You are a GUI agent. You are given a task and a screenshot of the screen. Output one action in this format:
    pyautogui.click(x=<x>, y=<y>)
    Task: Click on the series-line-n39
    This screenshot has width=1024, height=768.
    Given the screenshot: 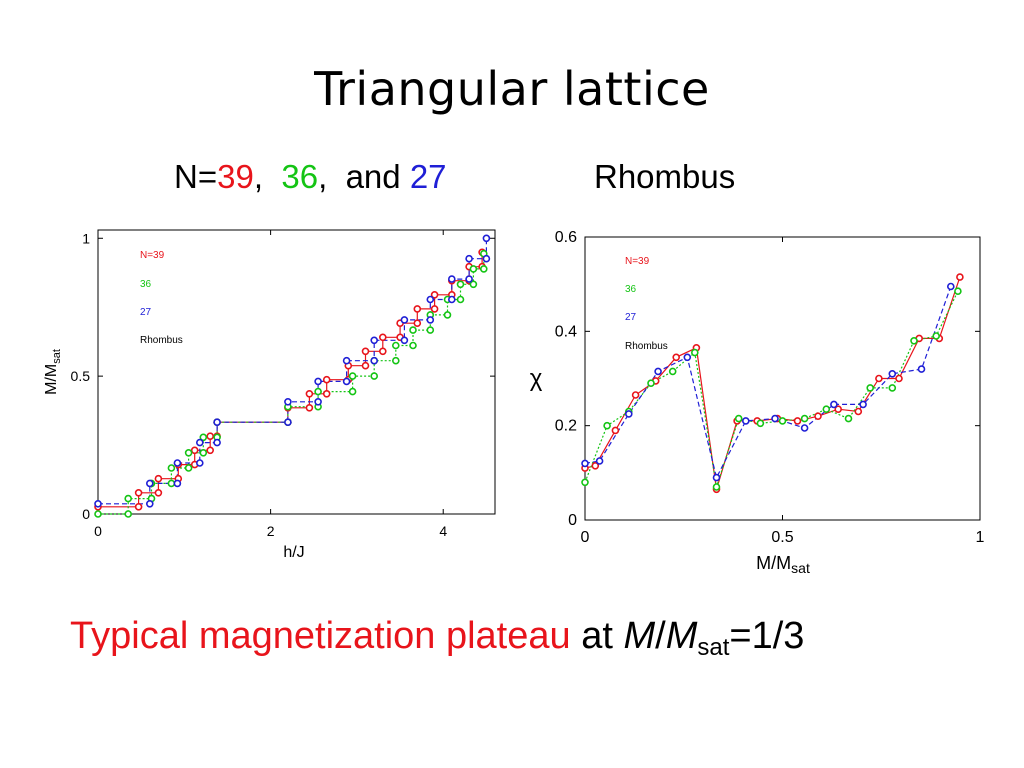 What is the action you would take?
    pyautogui.click(x=772, y=383)
    